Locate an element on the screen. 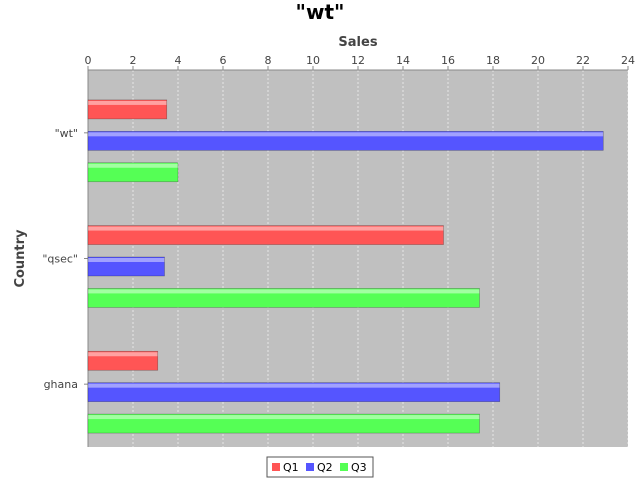 The image size is (640, 480). x-tick-label: 12 is located at coordinates (358, 60).